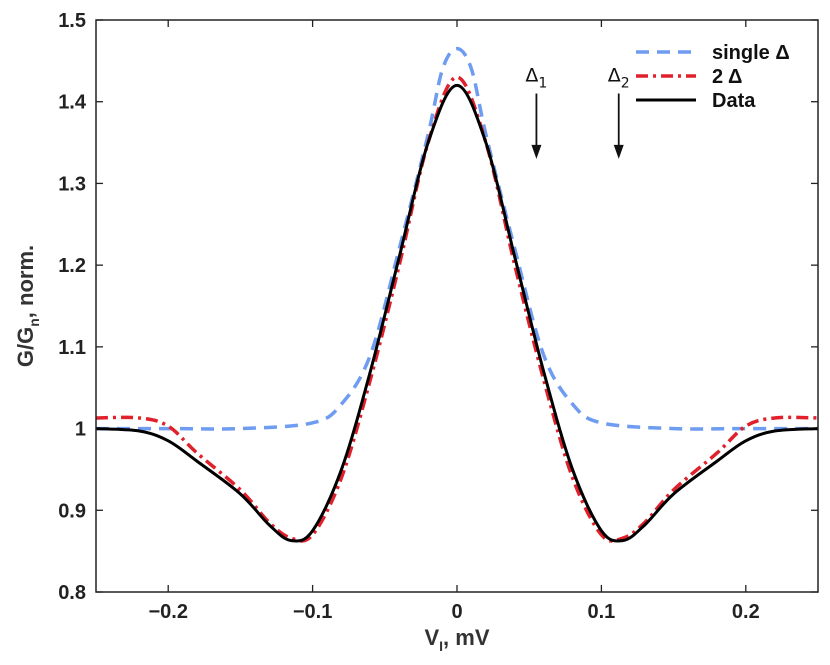  What do you see at coordinates (601, 612) in the screenshot?
I see `x-tick-label: 0.1` at bounding box center [601, 612].